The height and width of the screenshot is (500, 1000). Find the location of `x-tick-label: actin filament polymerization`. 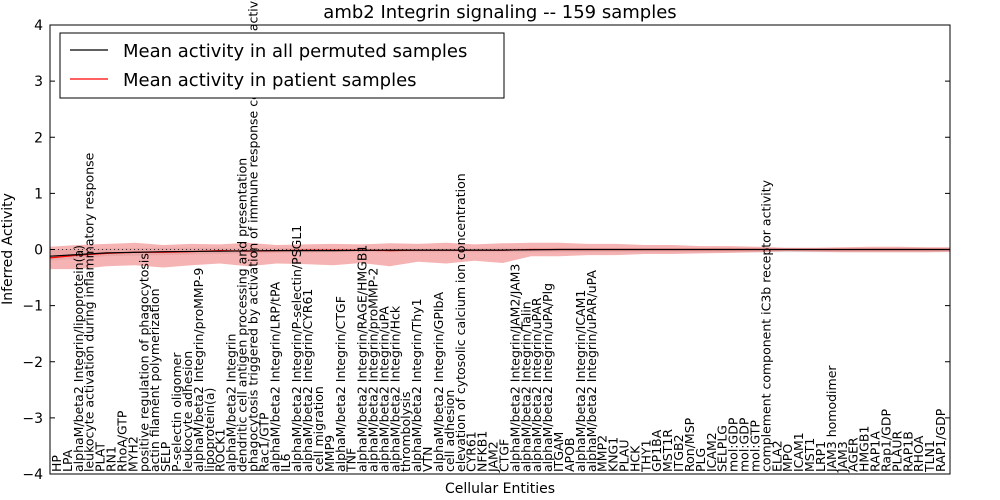

x-tick-label: actin filament polymerization is located at coordinates (154, 380).